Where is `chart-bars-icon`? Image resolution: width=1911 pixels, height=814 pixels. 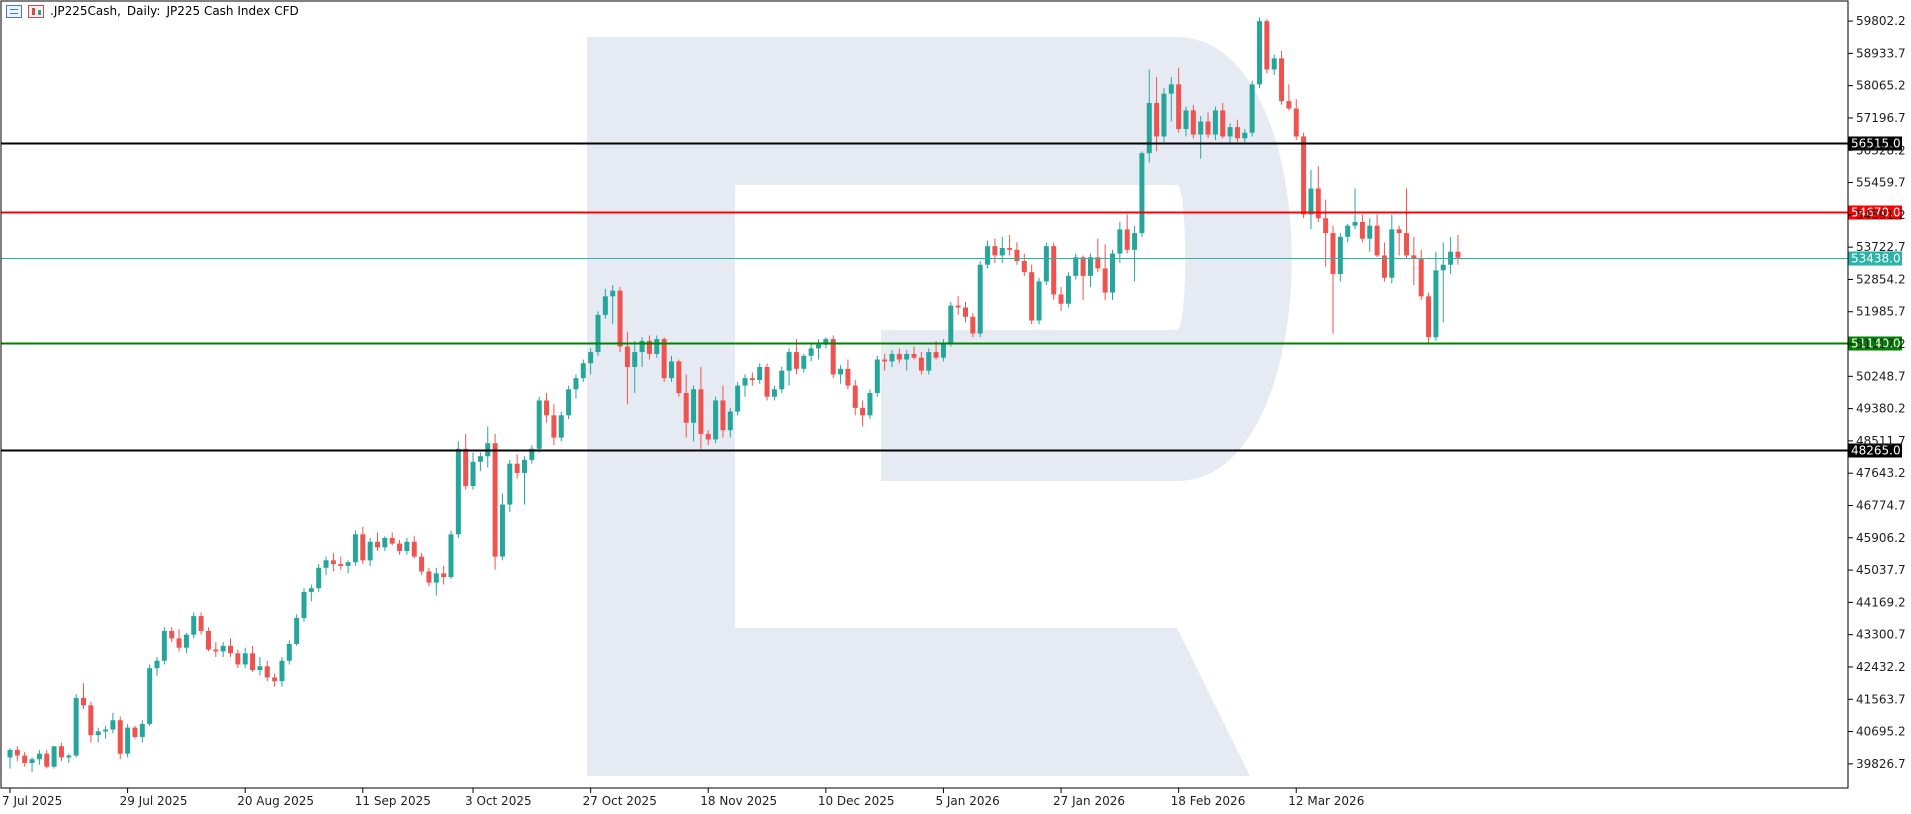
chart-bars-icon is located at coordinates (14, 11).